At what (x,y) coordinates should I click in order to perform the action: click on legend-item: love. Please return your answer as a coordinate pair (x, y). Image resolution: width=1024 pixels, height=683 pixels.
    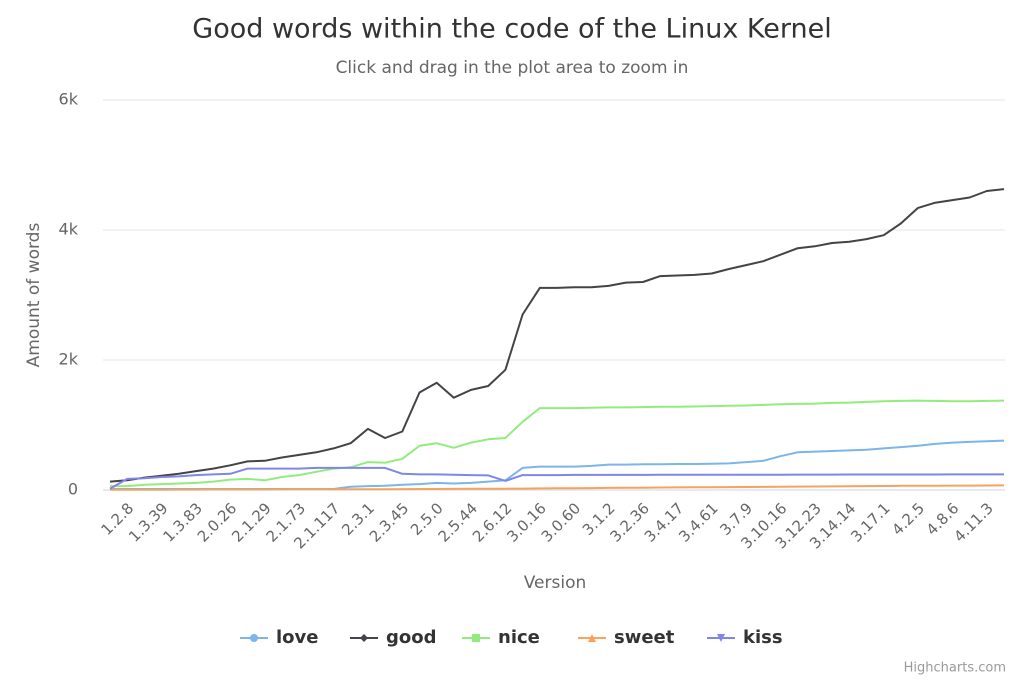
    Looking at the image, I should click on (279, 637).